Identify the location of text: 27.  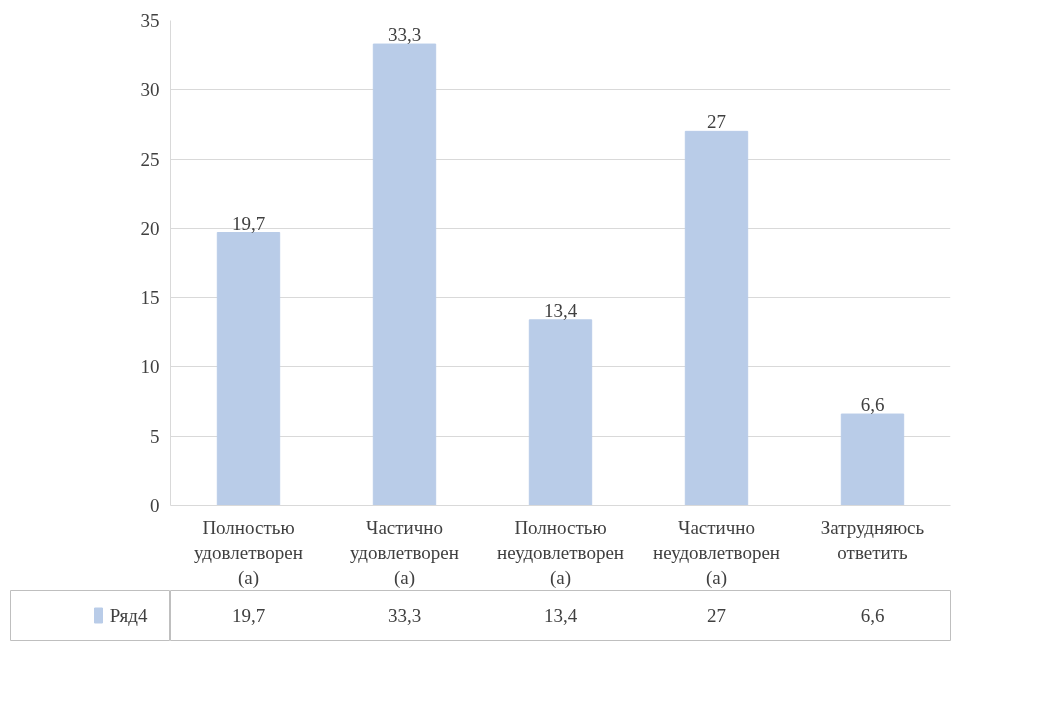
(716, 122).